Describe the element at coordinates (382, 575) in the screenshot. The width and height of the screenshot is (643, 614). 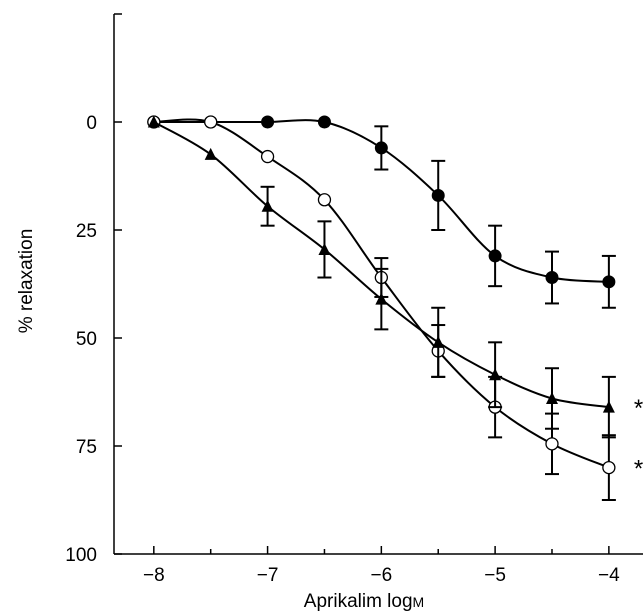
I see `x-tick-label: −6` at that location.